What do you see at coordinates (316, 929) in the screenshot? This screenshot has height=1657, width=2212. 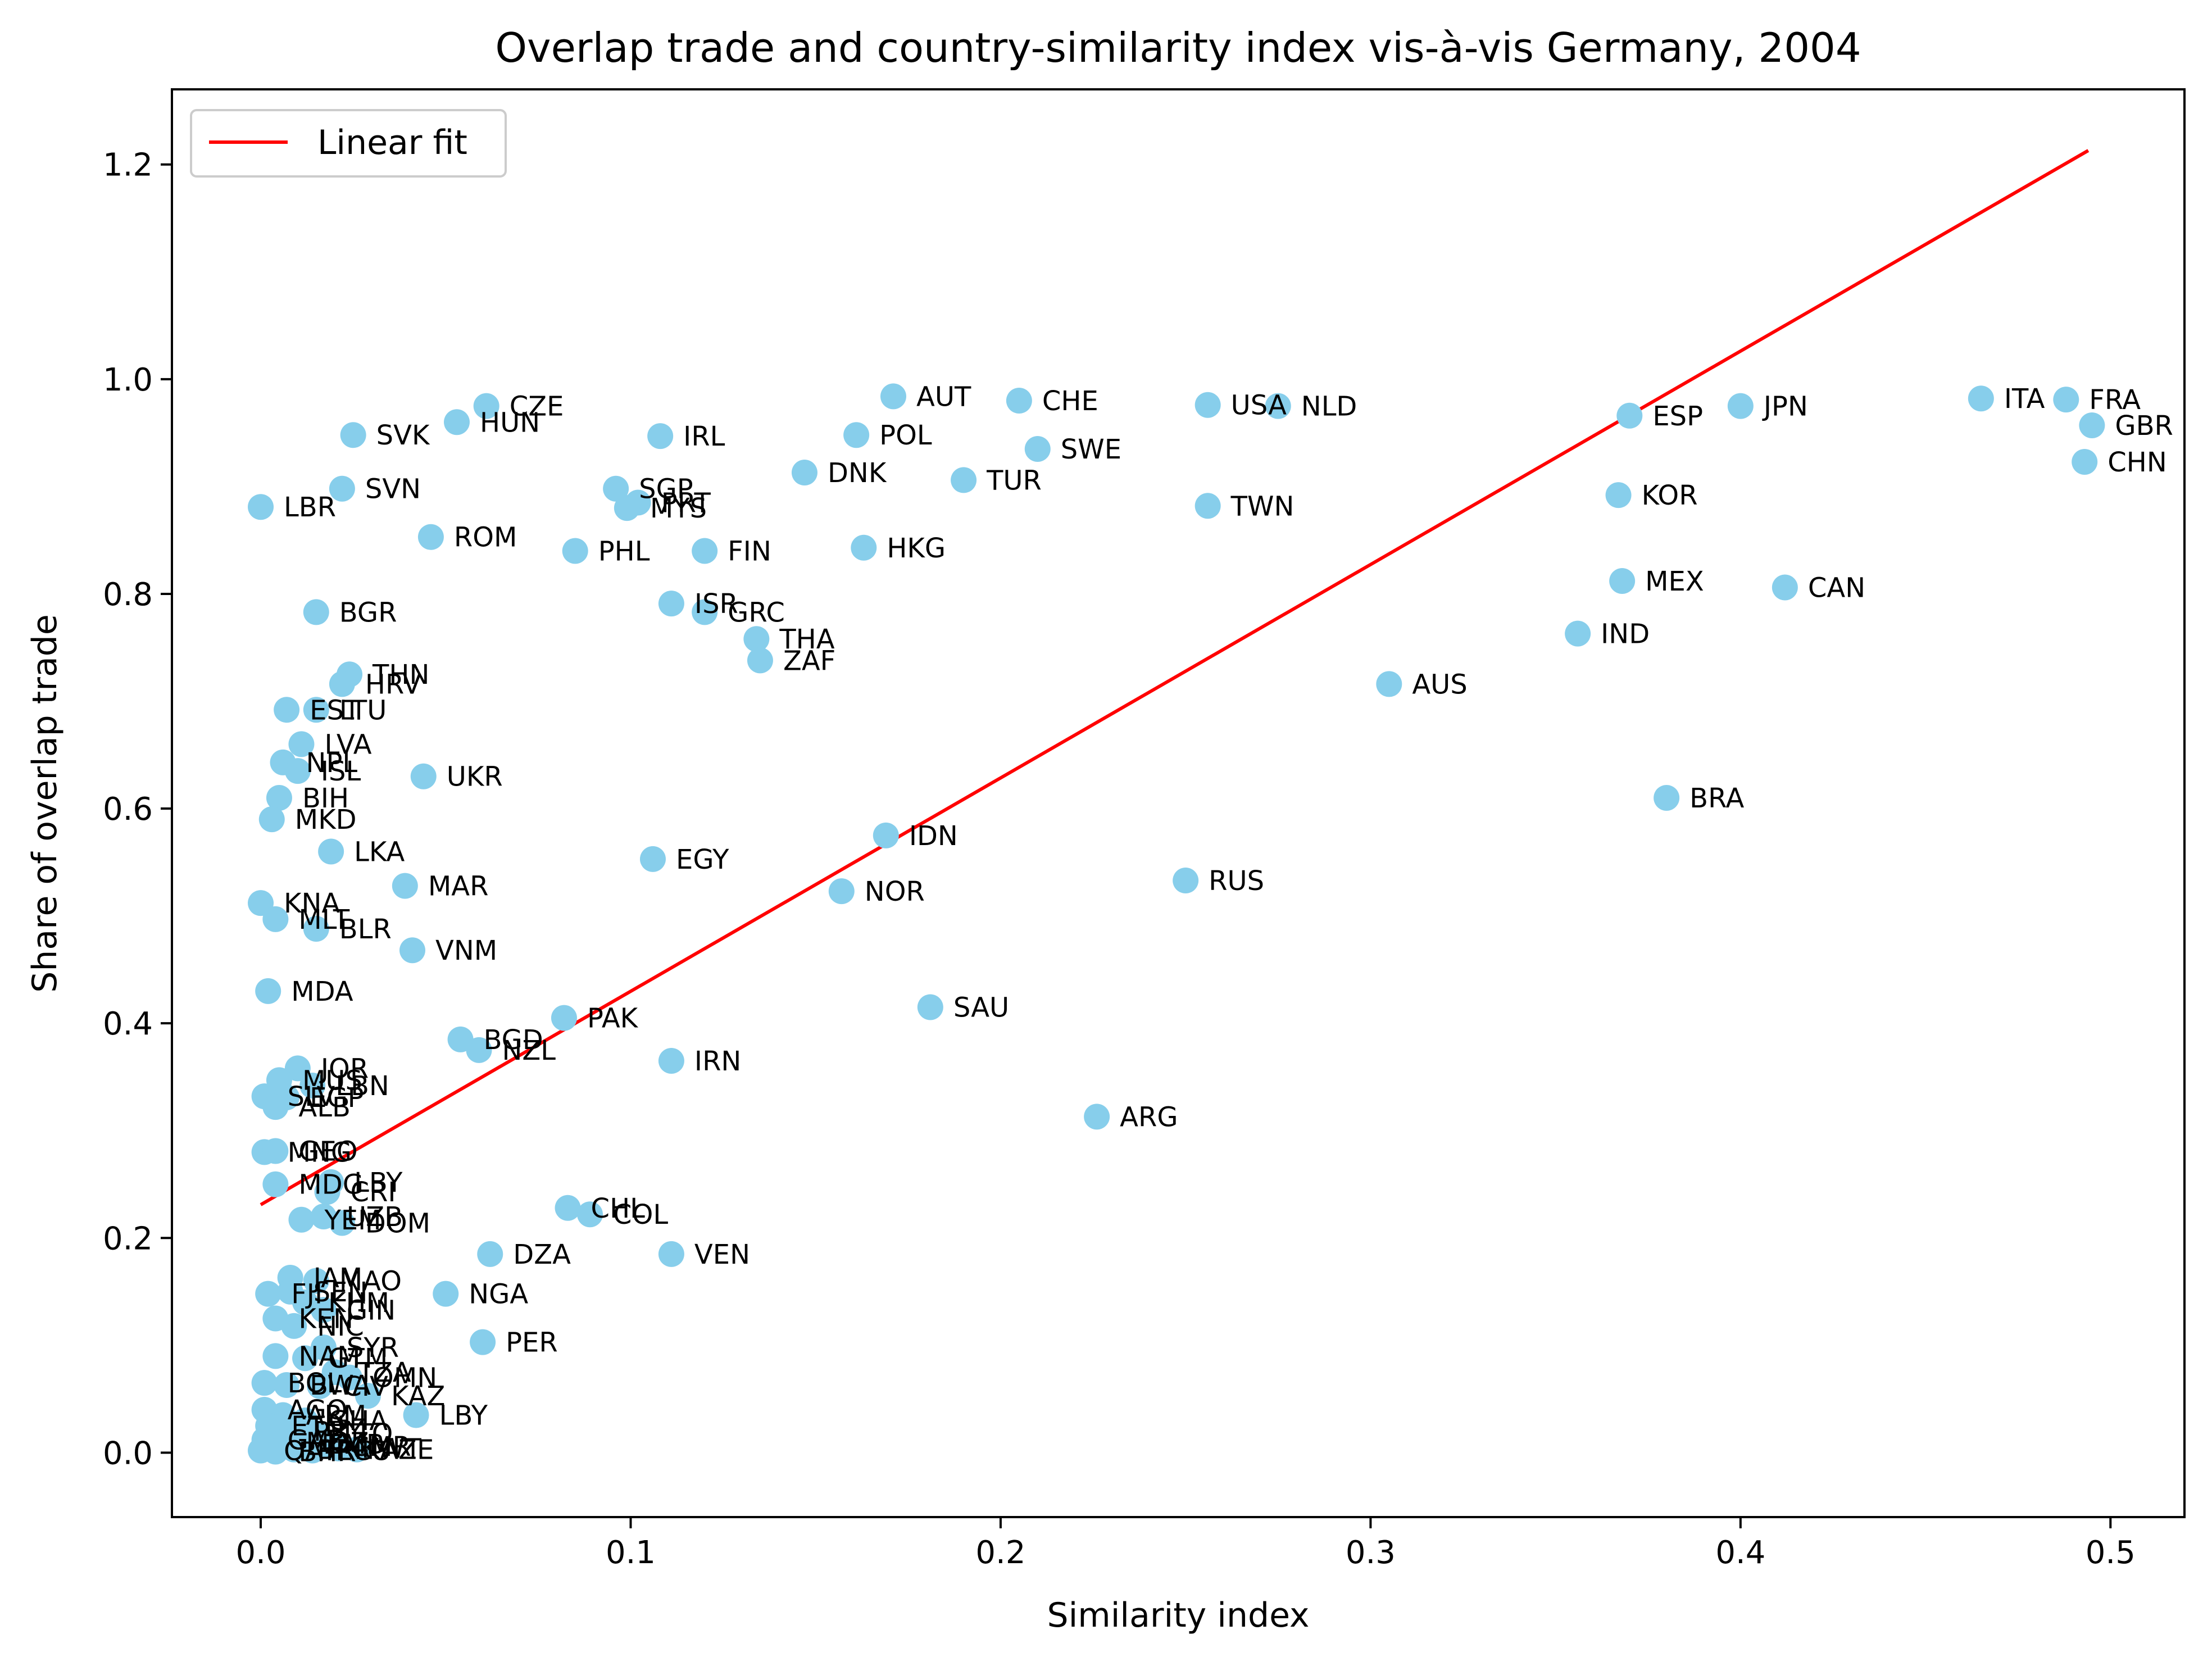 I see `data-point-blr` at bounding box center [316, 929].